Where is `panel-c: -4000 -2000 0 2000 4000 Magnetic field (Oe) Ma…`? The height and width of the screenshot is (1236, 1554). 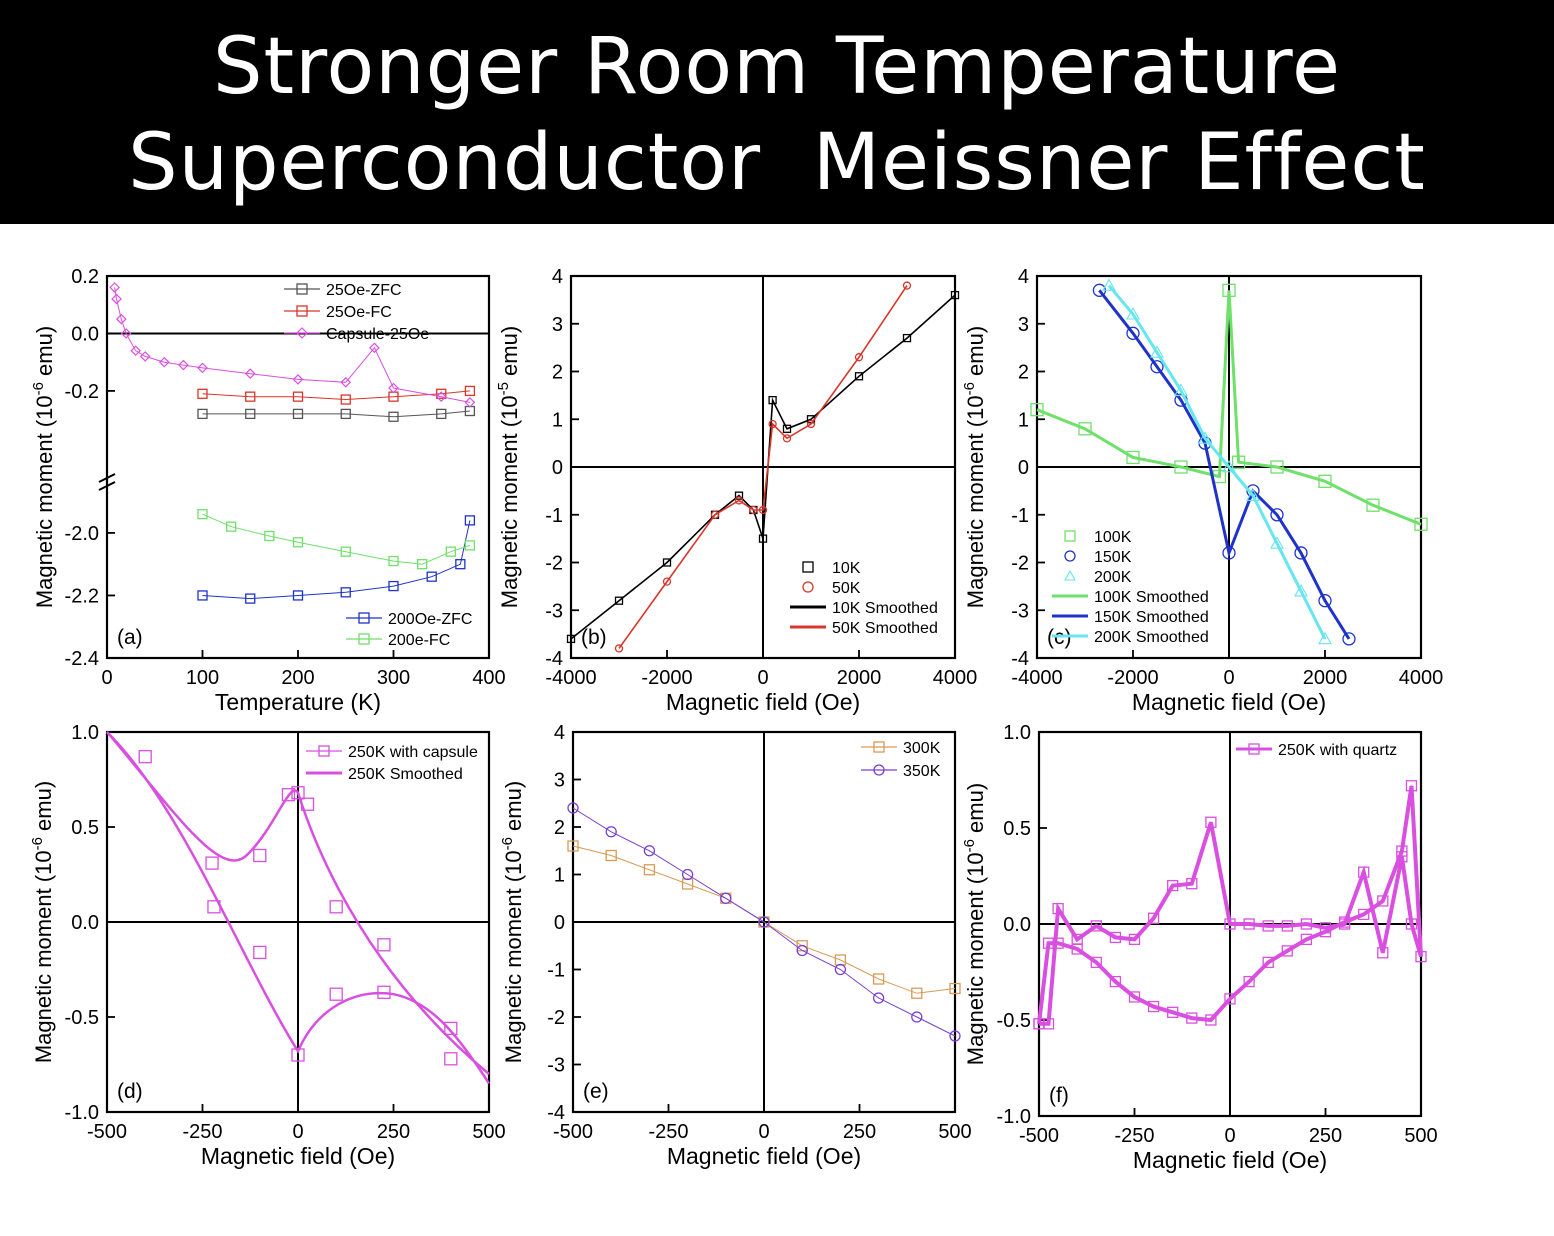 panel-c: -4000 -2000 0 2000 4000 Magnetic field (Oe) Ma… is located at coordinates (1202, 490).